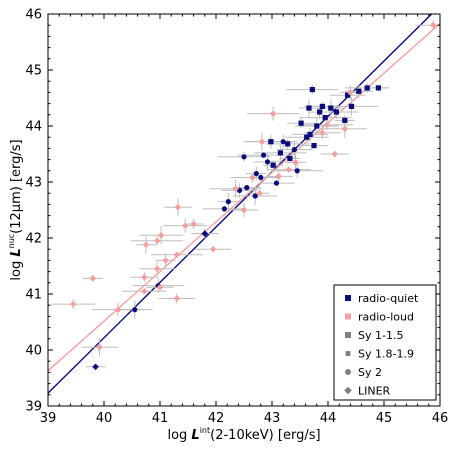 The height and width of the screenshot is (463, 463). I want to click on y-tick-label: 46, so click(33, 15).